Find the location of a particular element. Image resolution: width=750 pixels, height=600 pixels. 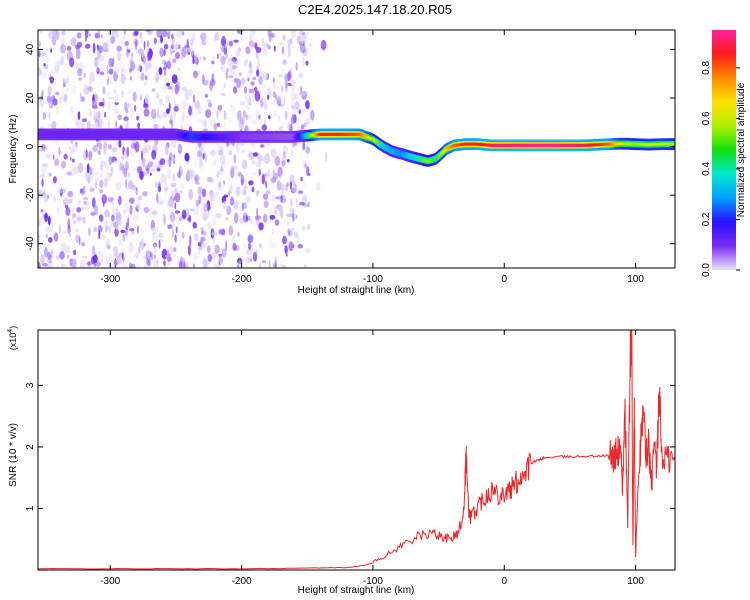

snr-ytick-label: 2 is located at coordinates (30, 447).